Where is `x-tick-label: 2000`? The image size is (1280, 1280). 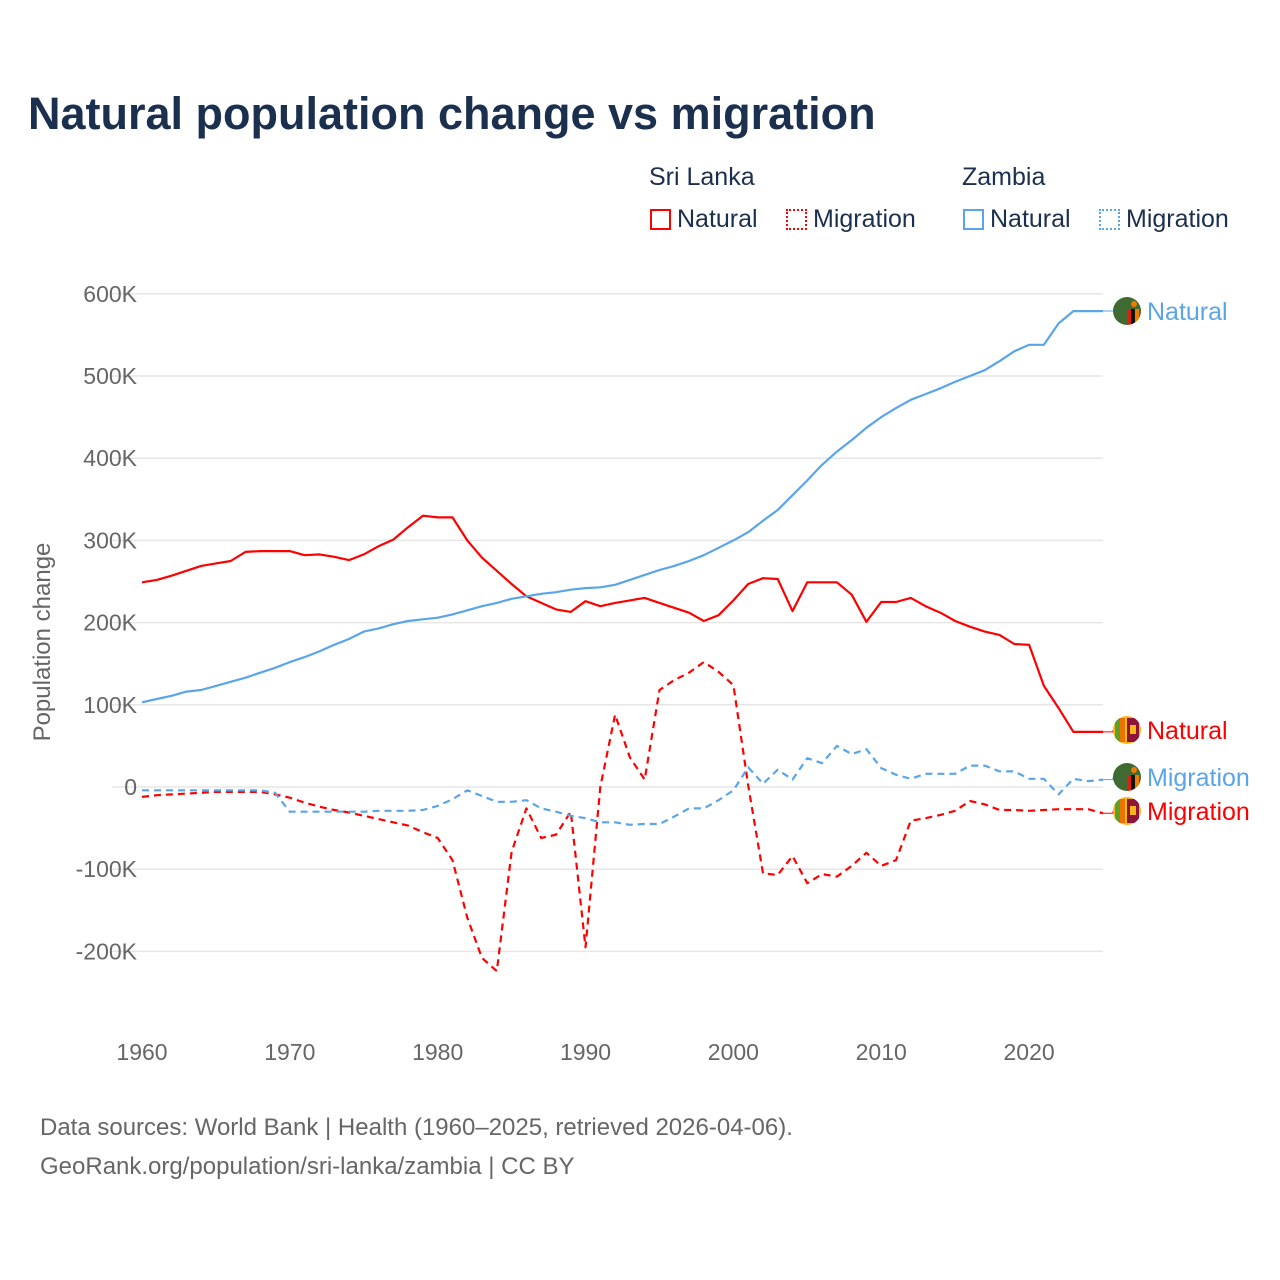
x-tick-label: 2000 is located at coordinates (733, 1052).